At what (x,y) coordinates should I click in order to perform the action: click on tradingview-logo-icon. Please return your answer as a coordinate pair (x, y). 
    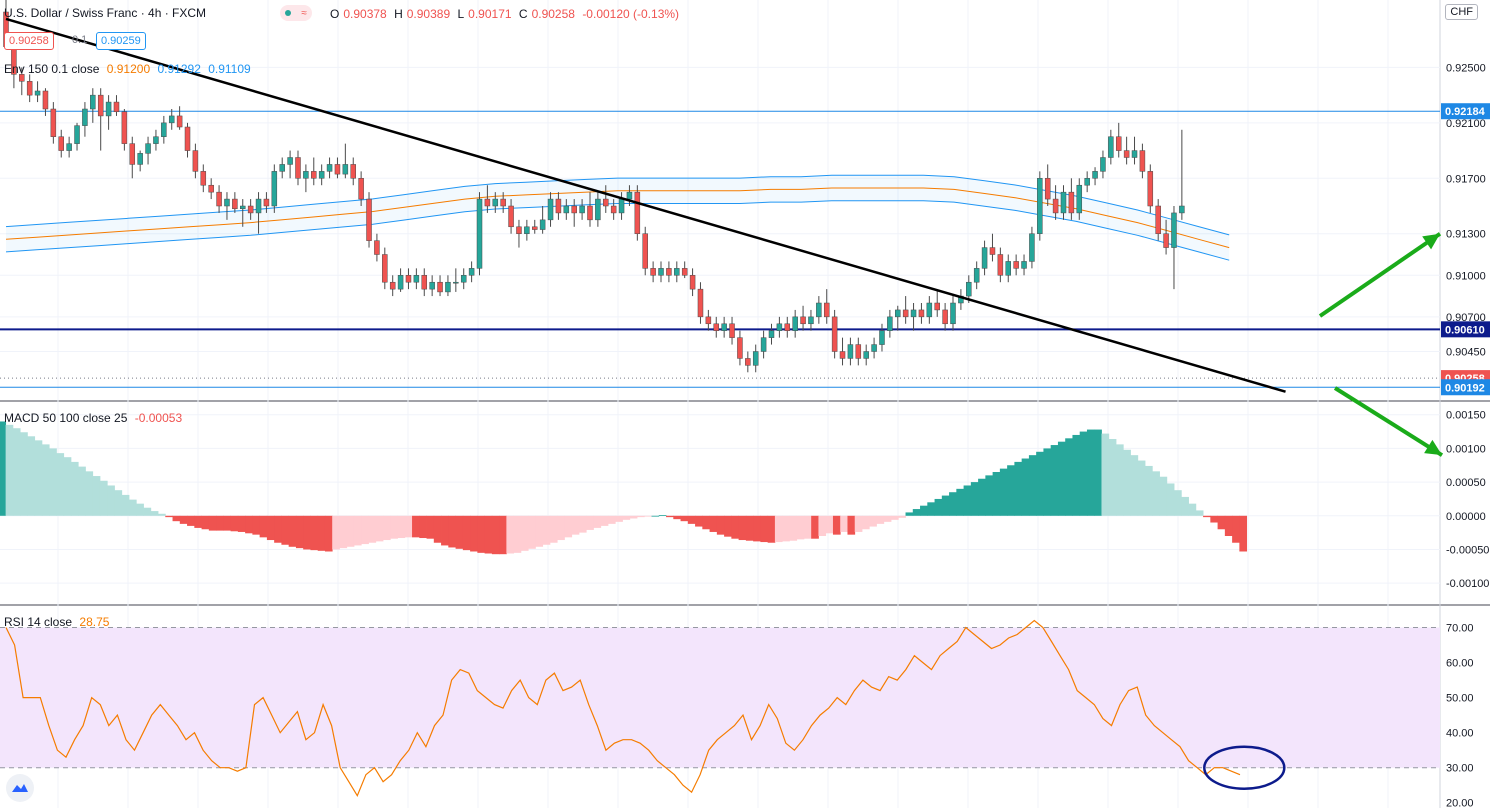
    Looking at the image, I should click on (20, 788).